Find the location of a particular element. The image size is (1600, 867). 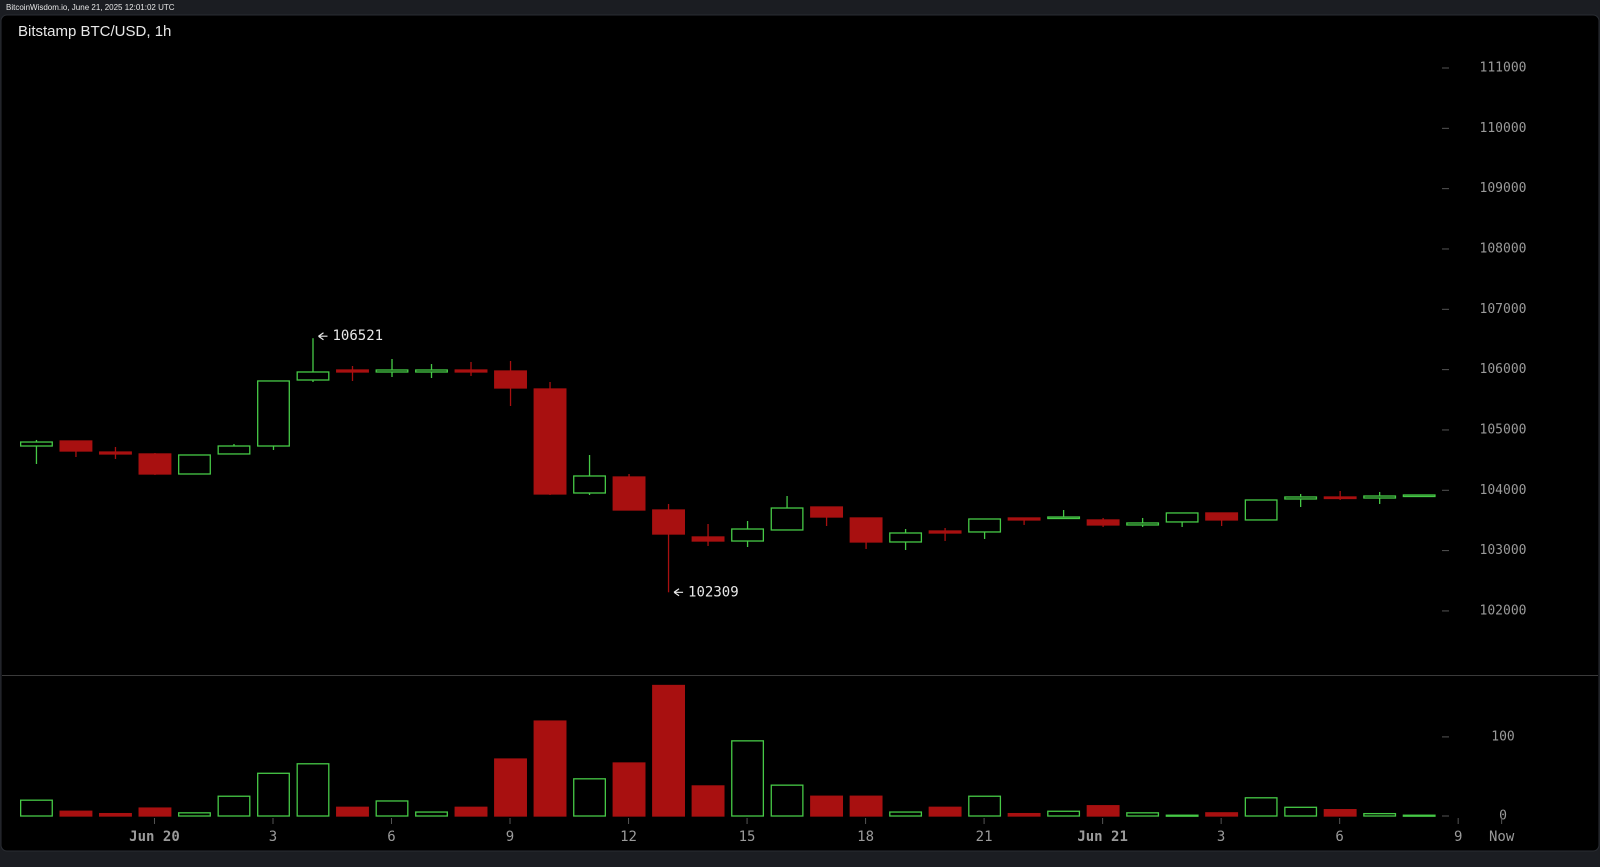

y-tick-label: 105000 is located at coordinates (1503, 429).